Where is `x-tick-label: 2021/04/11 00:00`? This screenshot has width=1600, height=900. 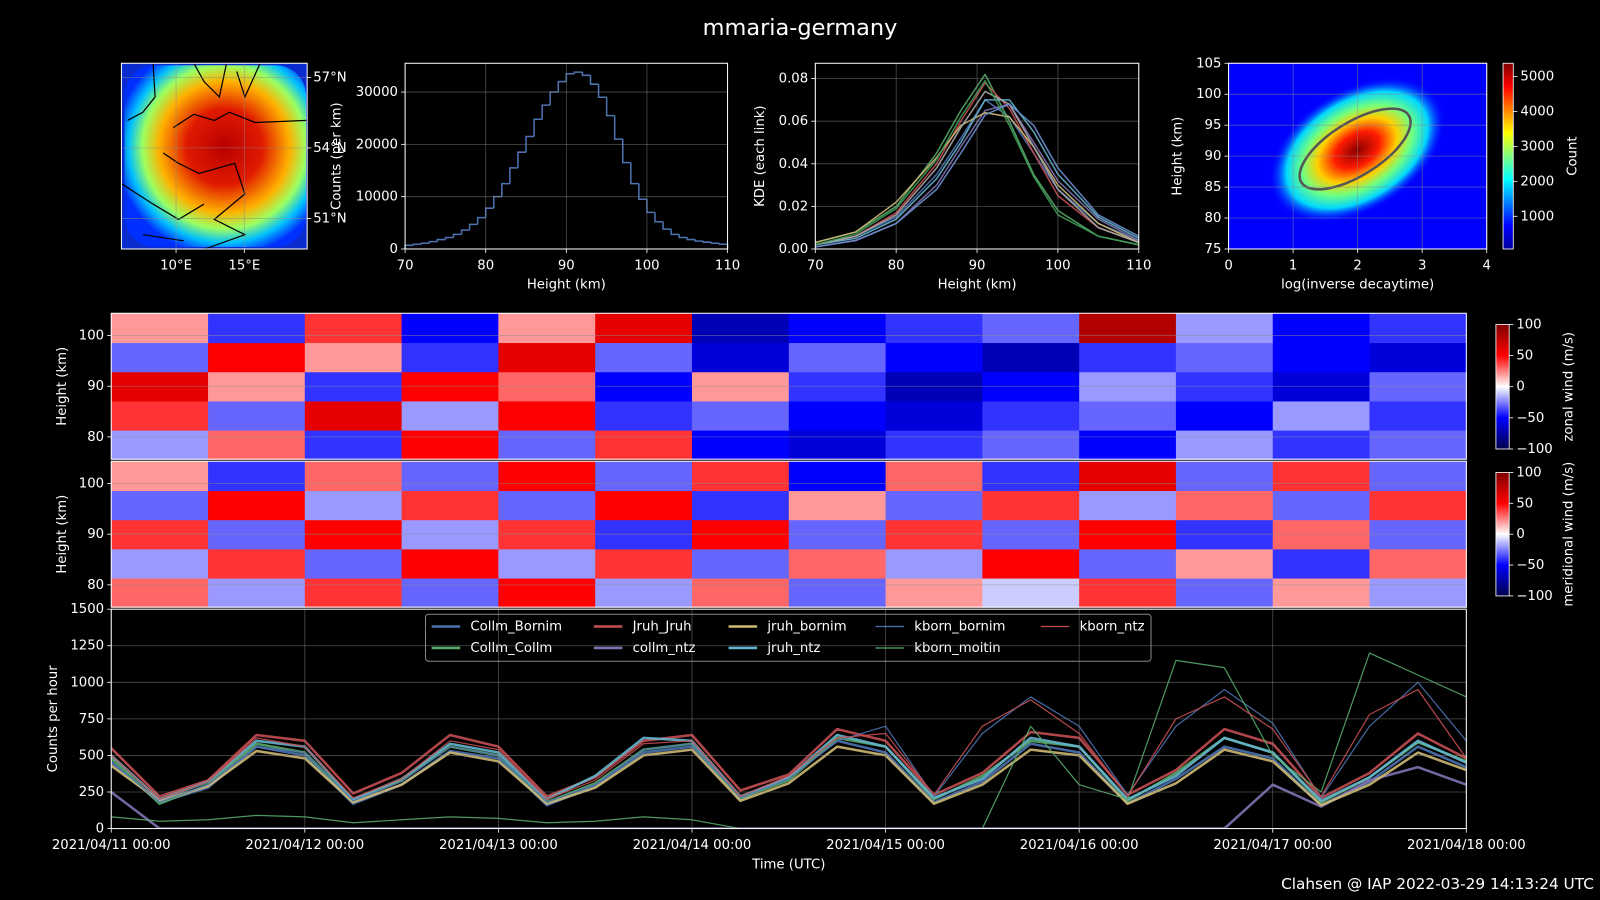
x-tick-label: 2021/04/11 00:00 is located at coordinates (111, 845).